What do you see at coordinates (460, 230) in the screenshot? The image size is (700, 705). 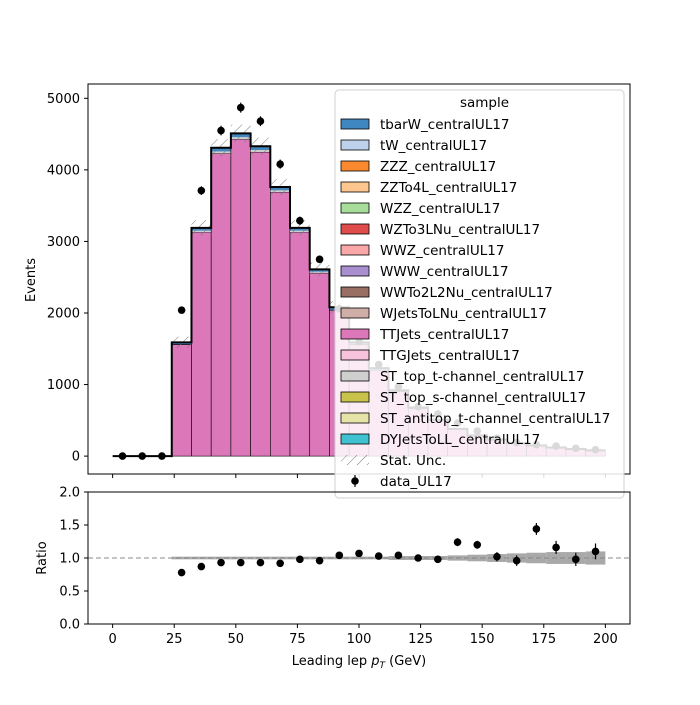 I see `legend-label: WZTo3LNu_centralUL17` at bounding box center [460, 230].